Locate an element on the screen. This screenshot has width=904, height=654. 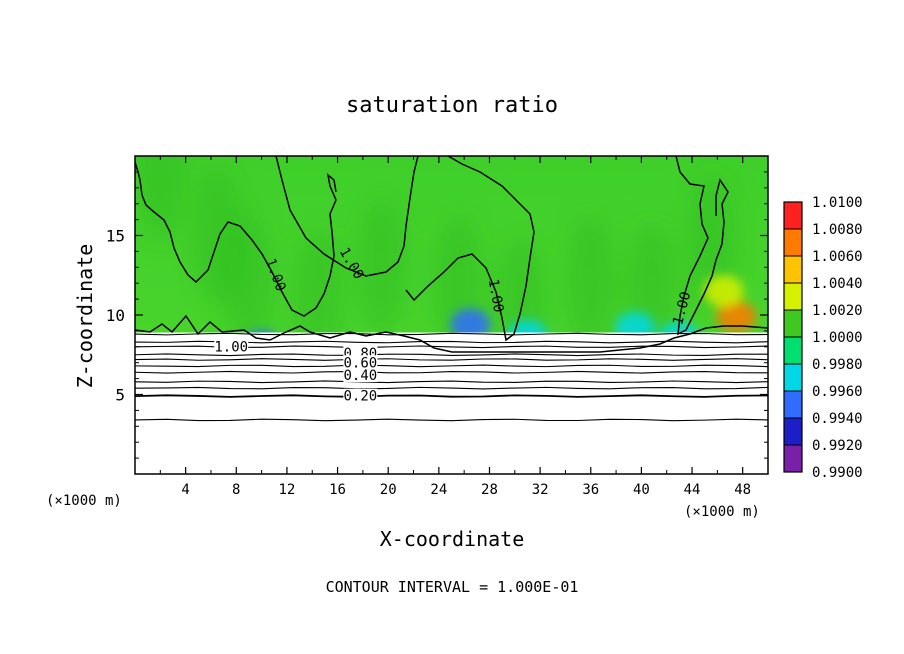
contour-label-7: 0.40 is located at coordinates (360, 376).